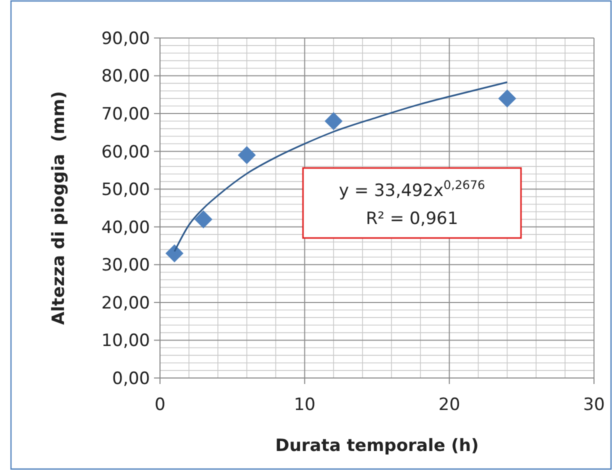 This screenshot has width=612, height=470. Describe the element at coordinates (377, 446) in the screenshot. I see `x-axis-title: Durata temporale (h)` at that location.